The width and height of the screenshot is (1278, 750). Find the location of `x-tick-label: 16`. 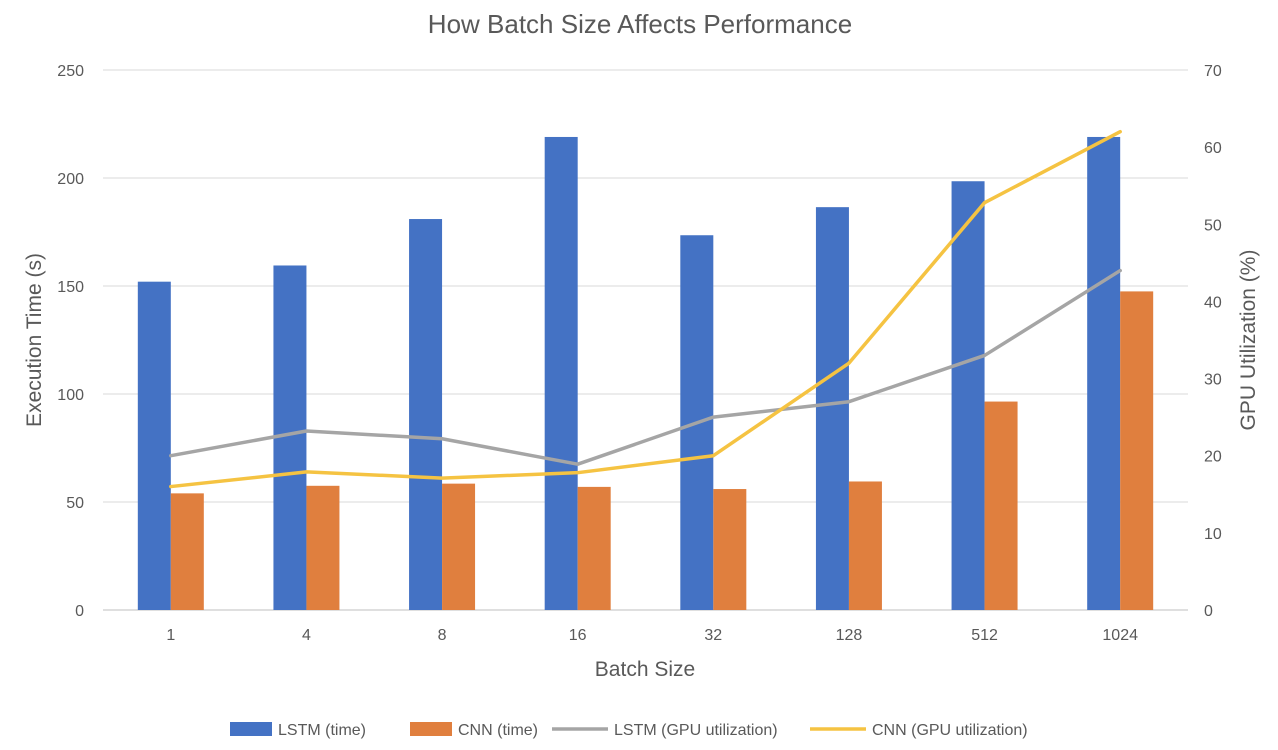

x-tick-label: 16 is located at coordinates (578, 635).